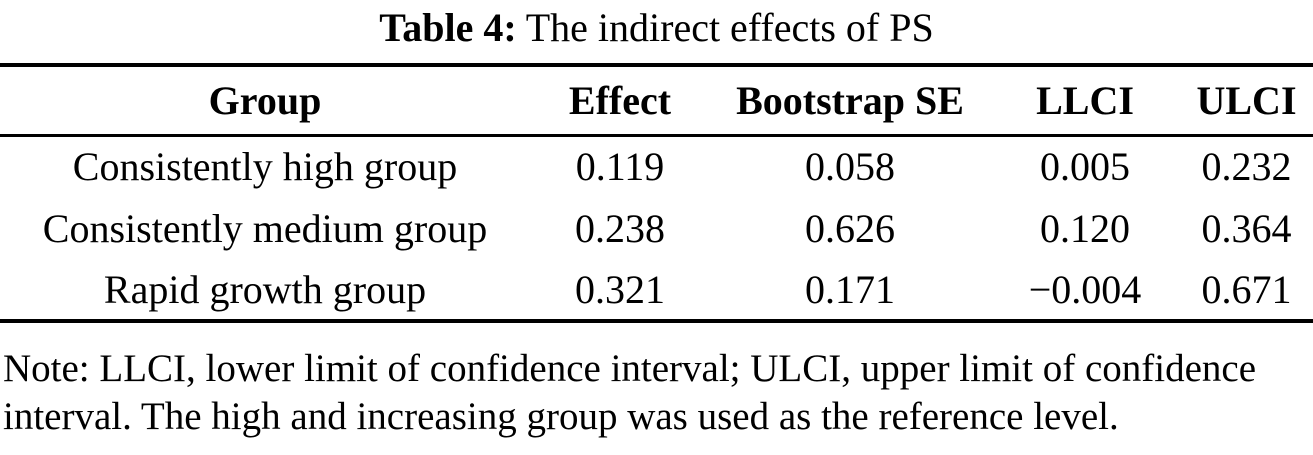 The width and height of the screenshot is (1313, 455). What do you see at coordinates (1085, 289) in the screenshot?
I see `cell-llci-value: −0.004` at bounding box center [1085, 289].